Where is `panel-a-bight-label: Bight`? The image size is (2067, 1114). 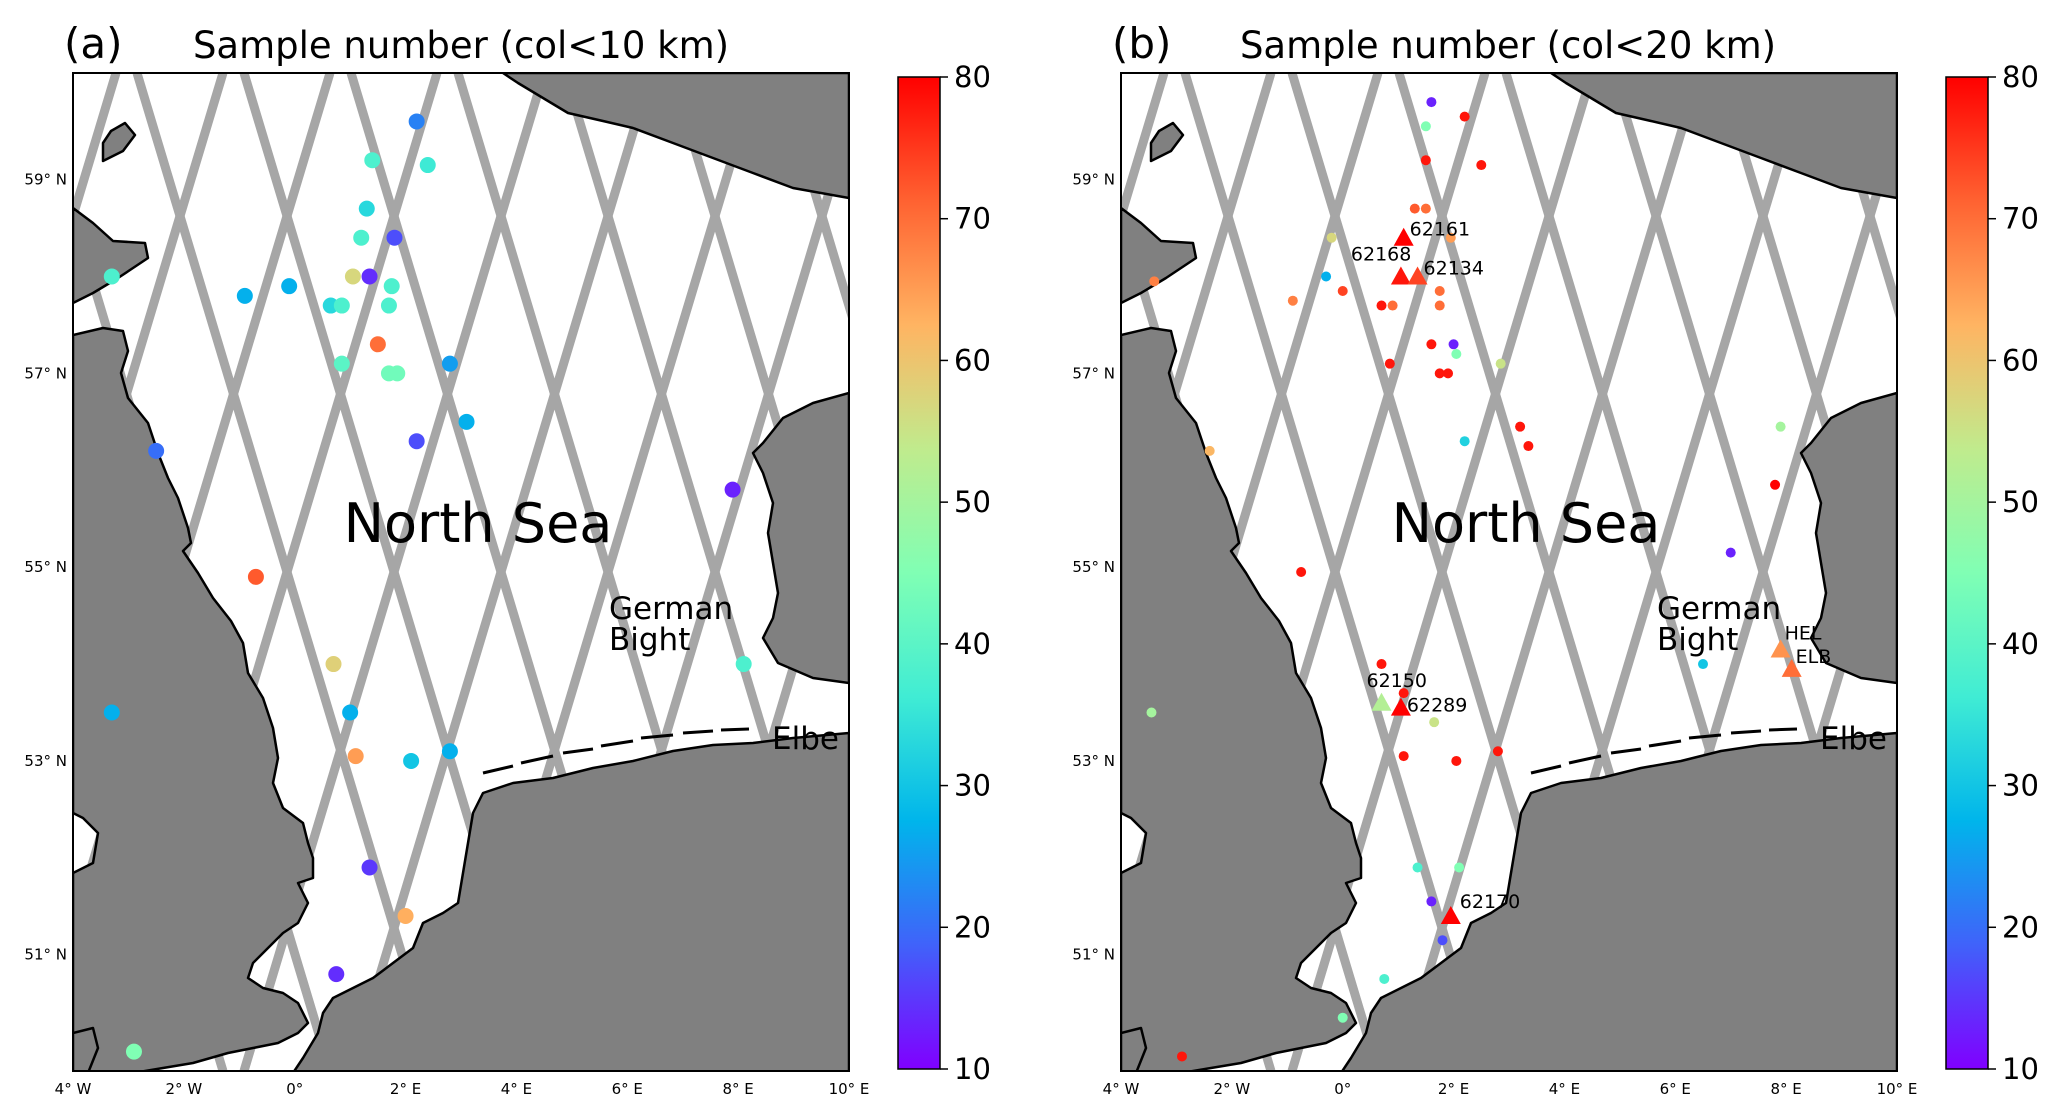 panel-a-bight-label: Bight is located at coordinates (649, 640).